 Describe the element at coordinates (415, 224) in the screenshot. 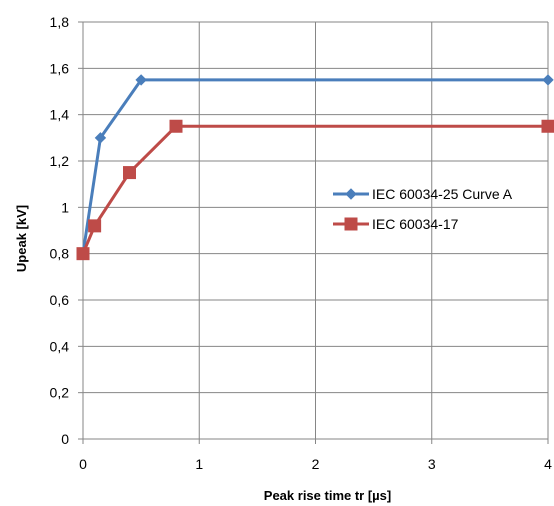

I see `legend-label: IEC 60034-17` at that location.